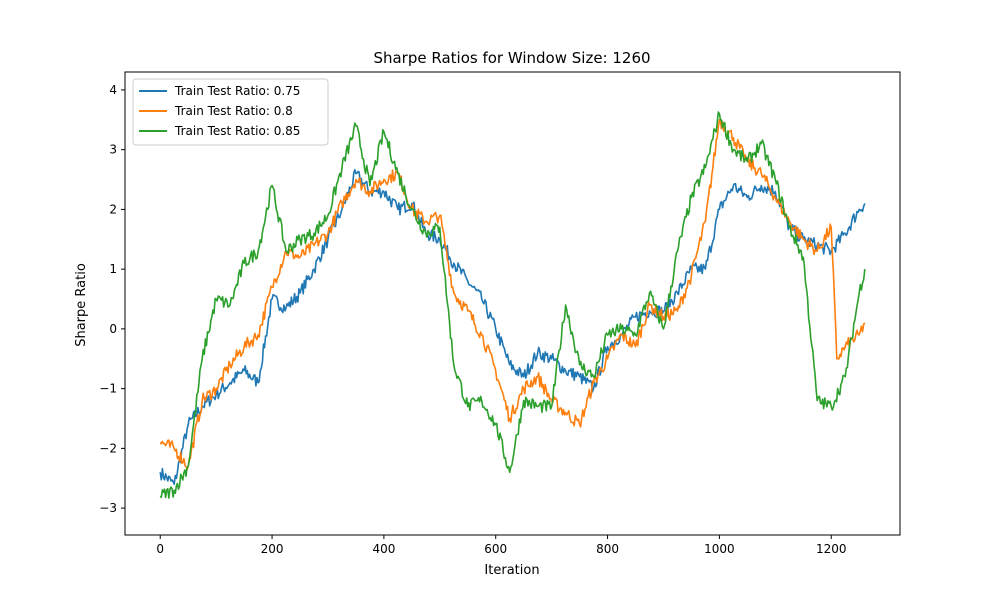 This screenshot has width=1000, height=600. I want to click on x-tick-label-1200: 1200, so click(831, 549).